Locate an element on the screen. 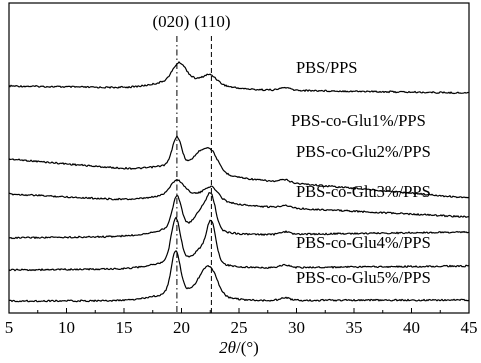 Image resolution: width=481 pixels, height=363 pixels. peak-label-0: (020) is located at coordinates (170, 21).